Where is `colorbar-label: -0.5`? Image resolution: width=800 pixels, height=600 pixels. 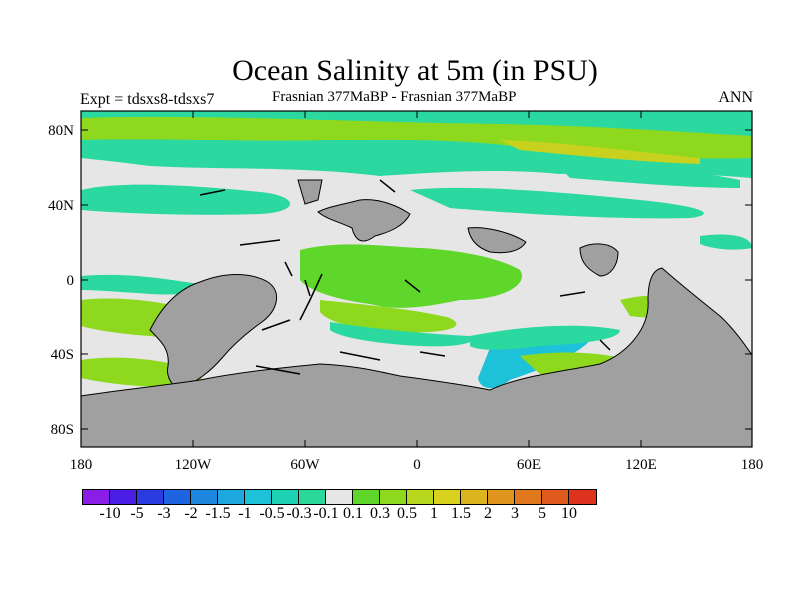 colorbar-label: -0.5 is located at coordinates (272, 513).